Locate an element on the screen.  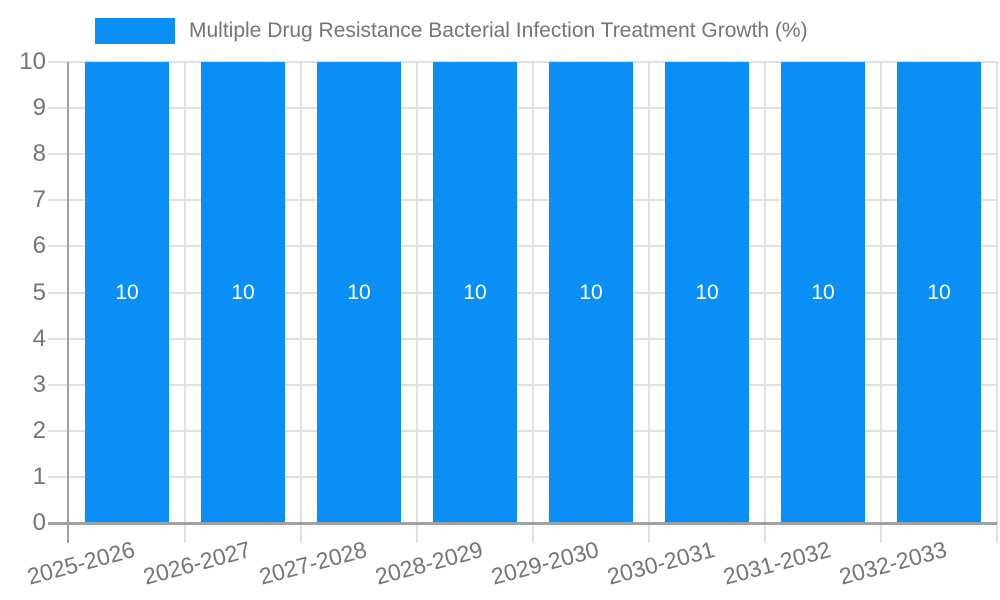
y-axis-tick-label: 2 is located at coordinates (39, 430).